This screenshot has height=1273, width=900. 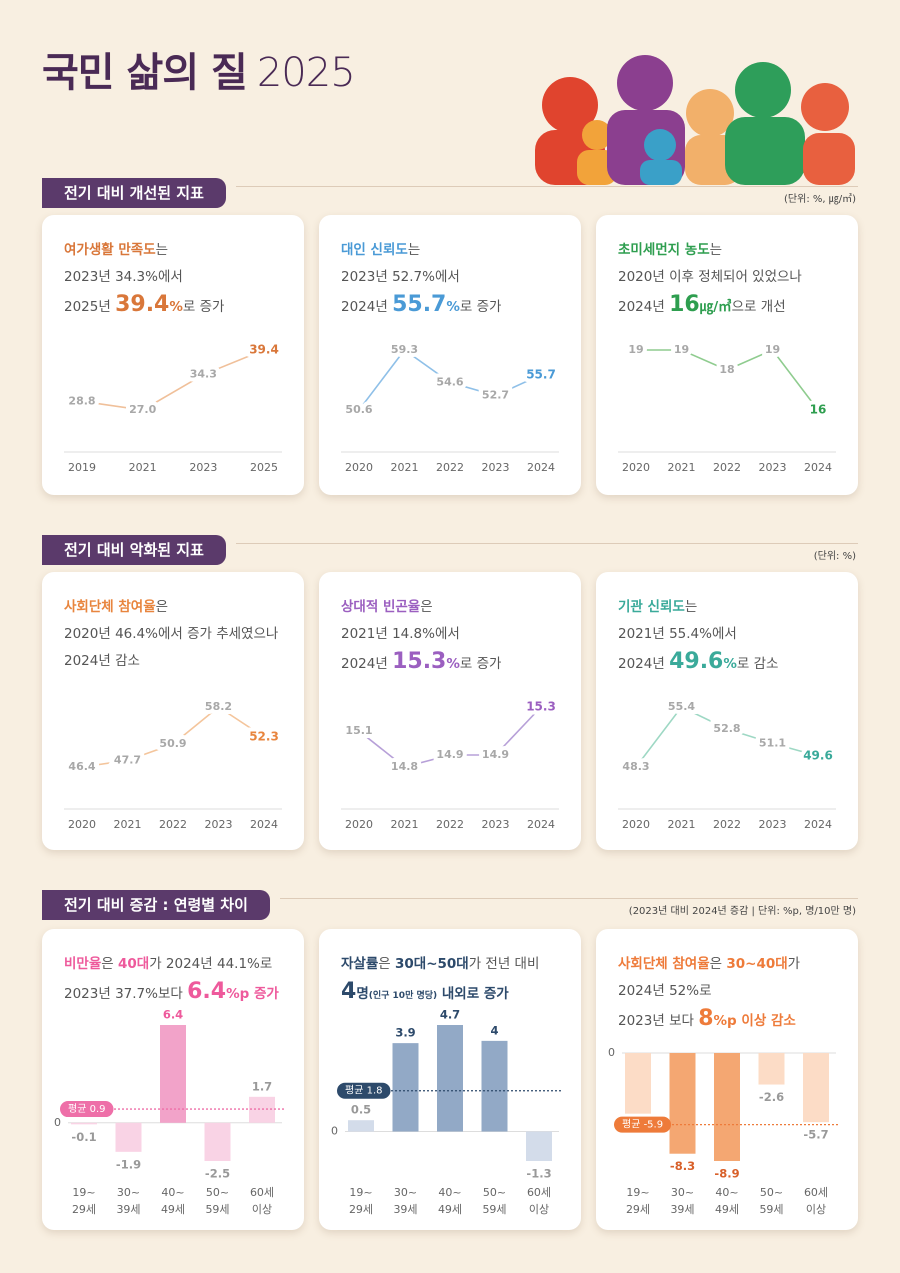 What do you see at coordinates (218, 706) in the screenshot?
I see `data-label: 58.2` at bounding box center [218, 706].